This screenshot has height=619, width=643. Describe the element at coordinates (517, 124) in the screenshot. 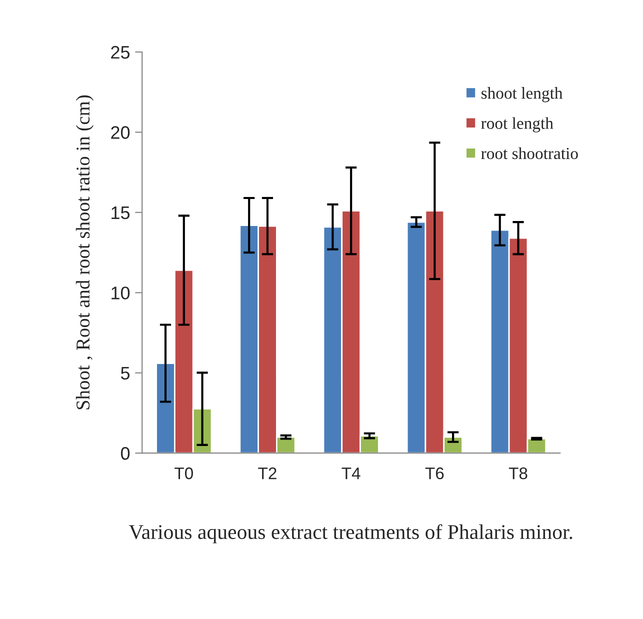

I see `legend-label: root length` at that location.